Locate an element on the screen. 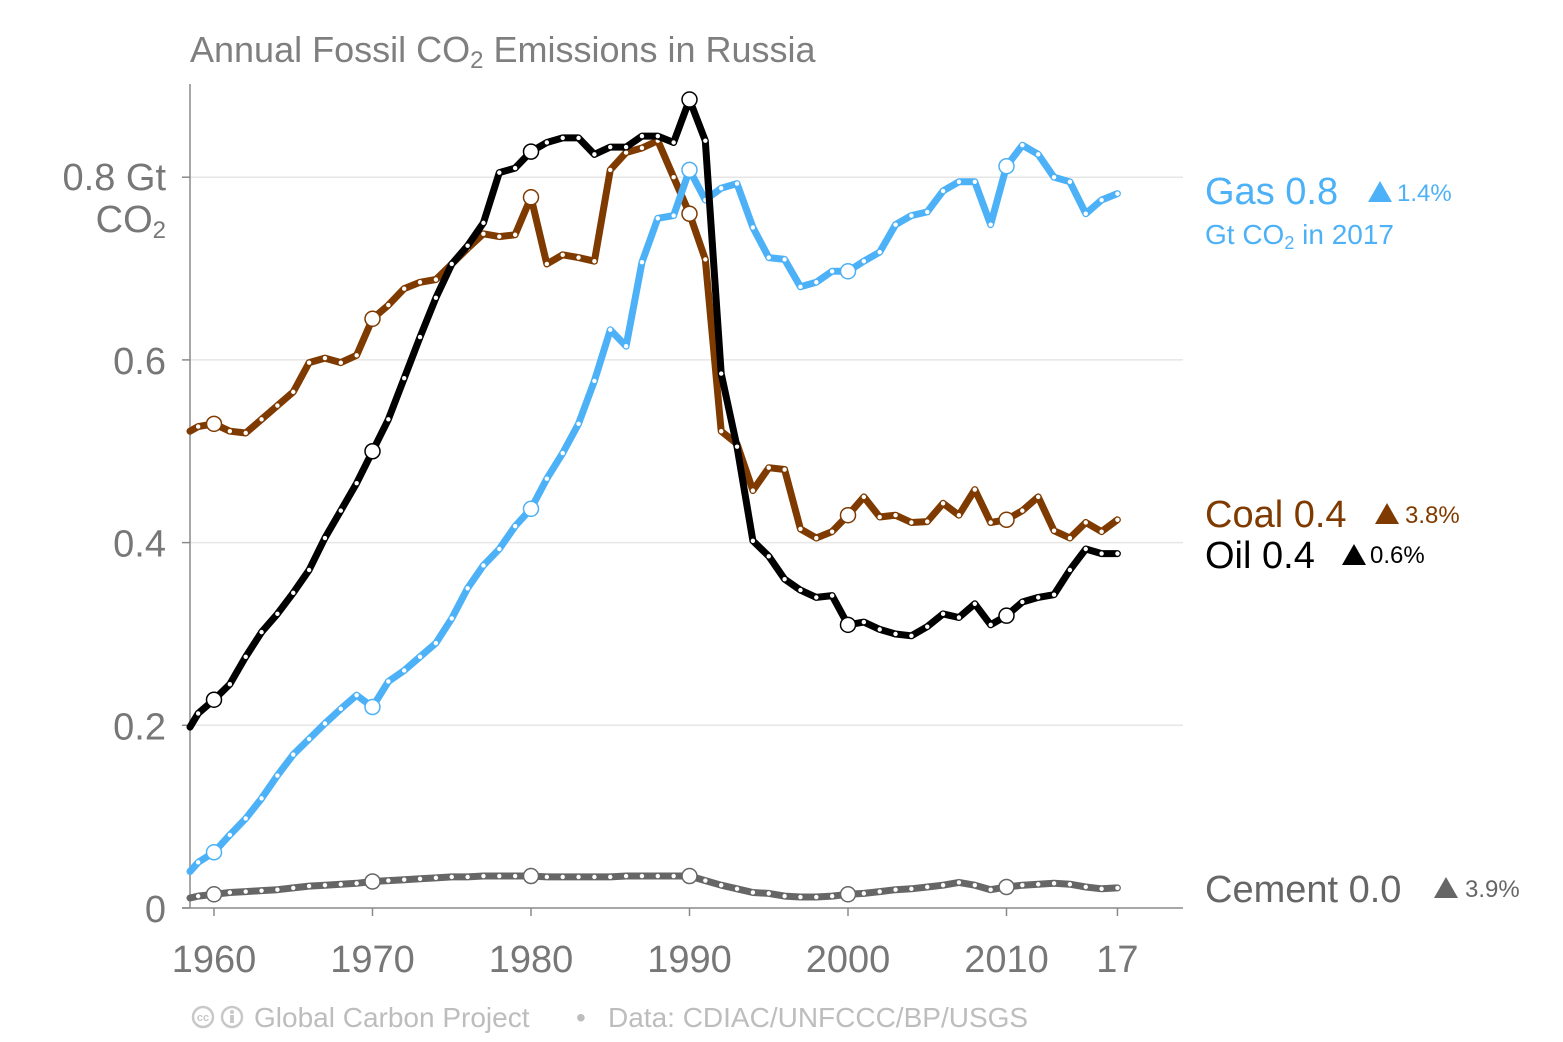 Image resolution: width=1563 pixels, height=1042 pixels. x-tick-label: 2010 is located at coordinates (1006, 960).